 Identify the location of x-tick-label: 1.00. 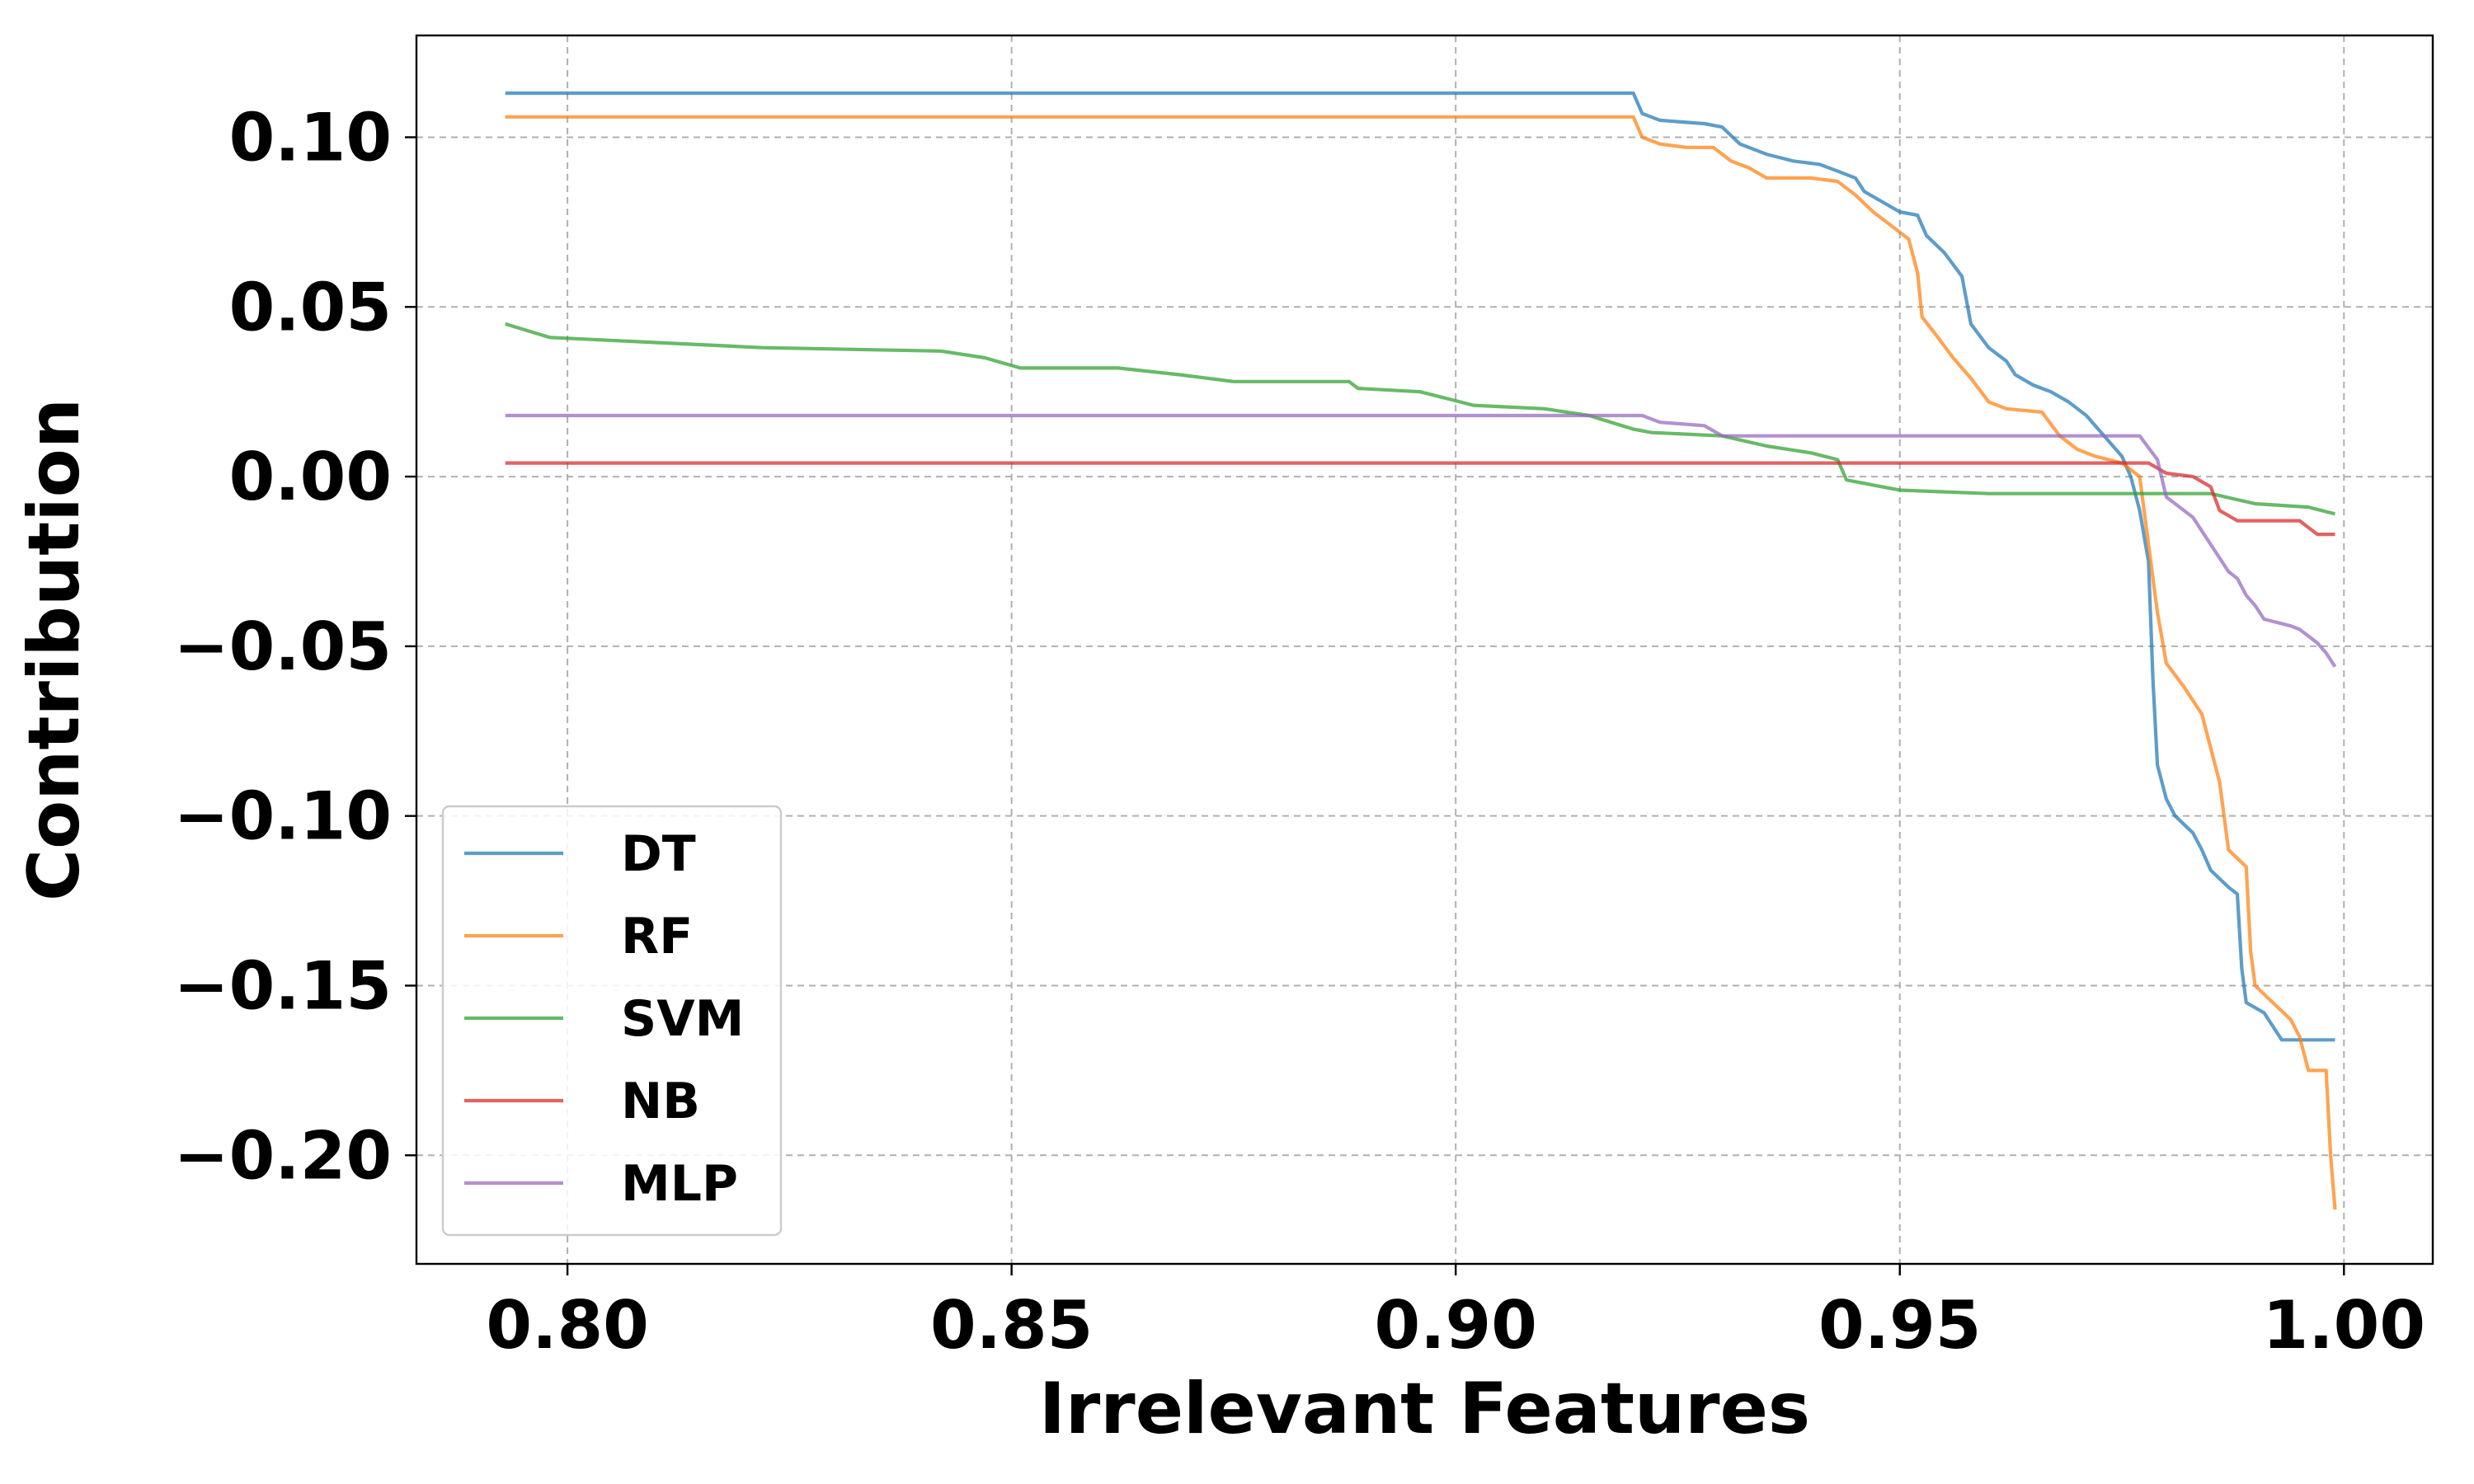
(2344, 1325).